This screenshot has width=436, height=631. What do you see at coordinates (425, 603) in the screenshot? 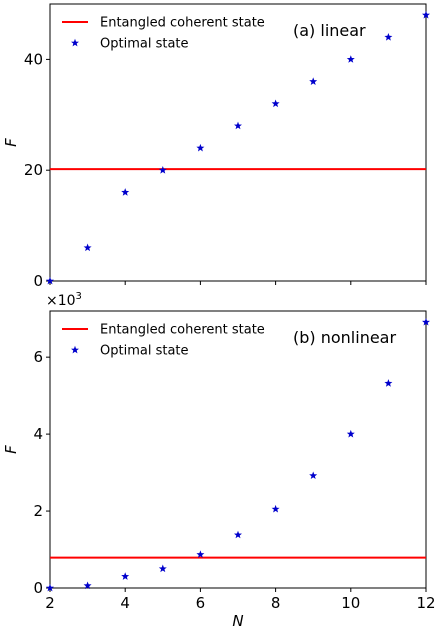
I see `x-tick-label: 12` at bounding box center [425, 603].